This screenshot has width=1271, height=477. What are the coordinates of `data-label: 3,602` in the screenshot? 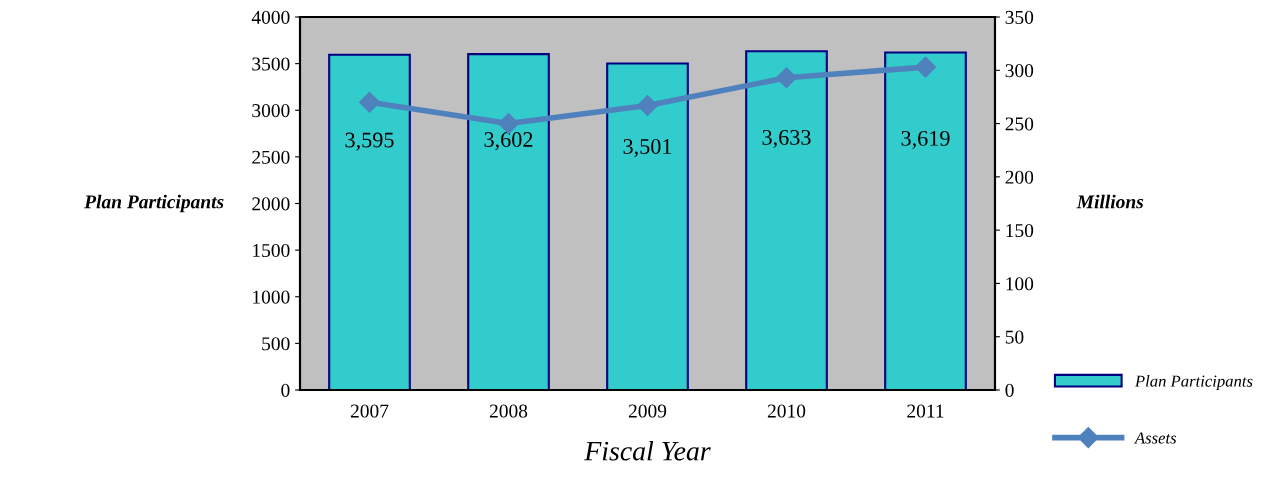 It's located at (508, 141).